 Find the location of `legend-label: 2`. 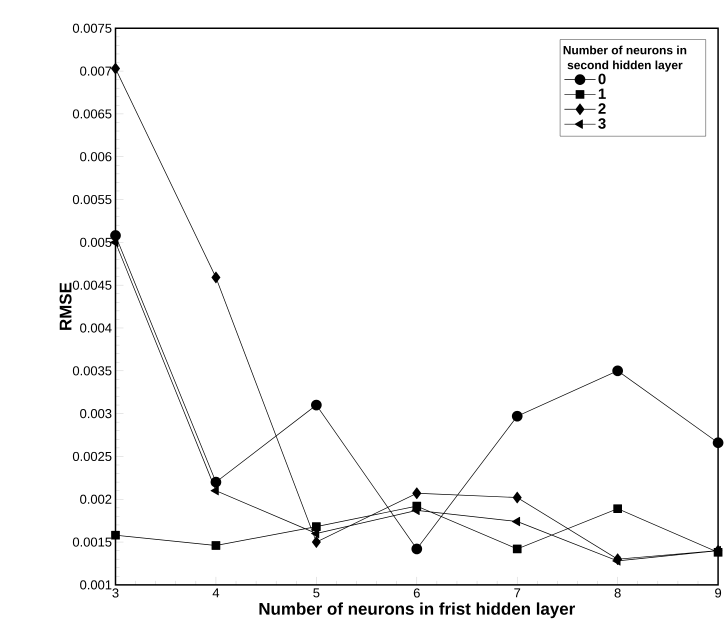

legend-label: 2 is located at coordinates (602, 109).